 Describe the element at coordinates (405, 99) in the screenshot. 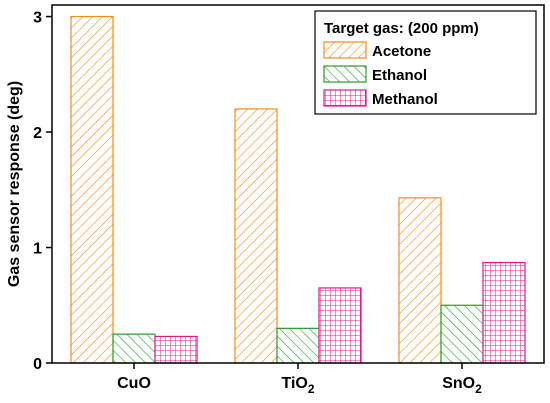

I see `legend-label-methanol: Methanol` at that location.